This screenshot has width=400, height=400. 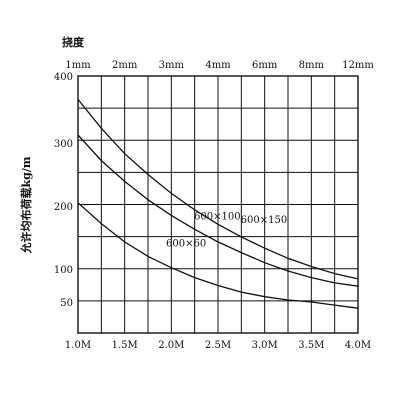 What do you see at coordinates (172, 65) in the screenshot?
I see `top-tick-label: 3mm` at bounding box center [172, 65].